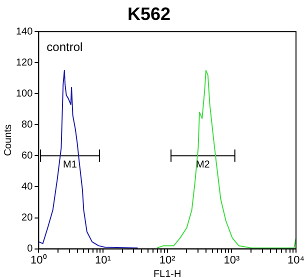 This screenshot has width=306, height=280. What do you see at coordinates (232, 260) in the screenshot?
I see `x-tick-label: 10³` at bounding box center [232, 260].